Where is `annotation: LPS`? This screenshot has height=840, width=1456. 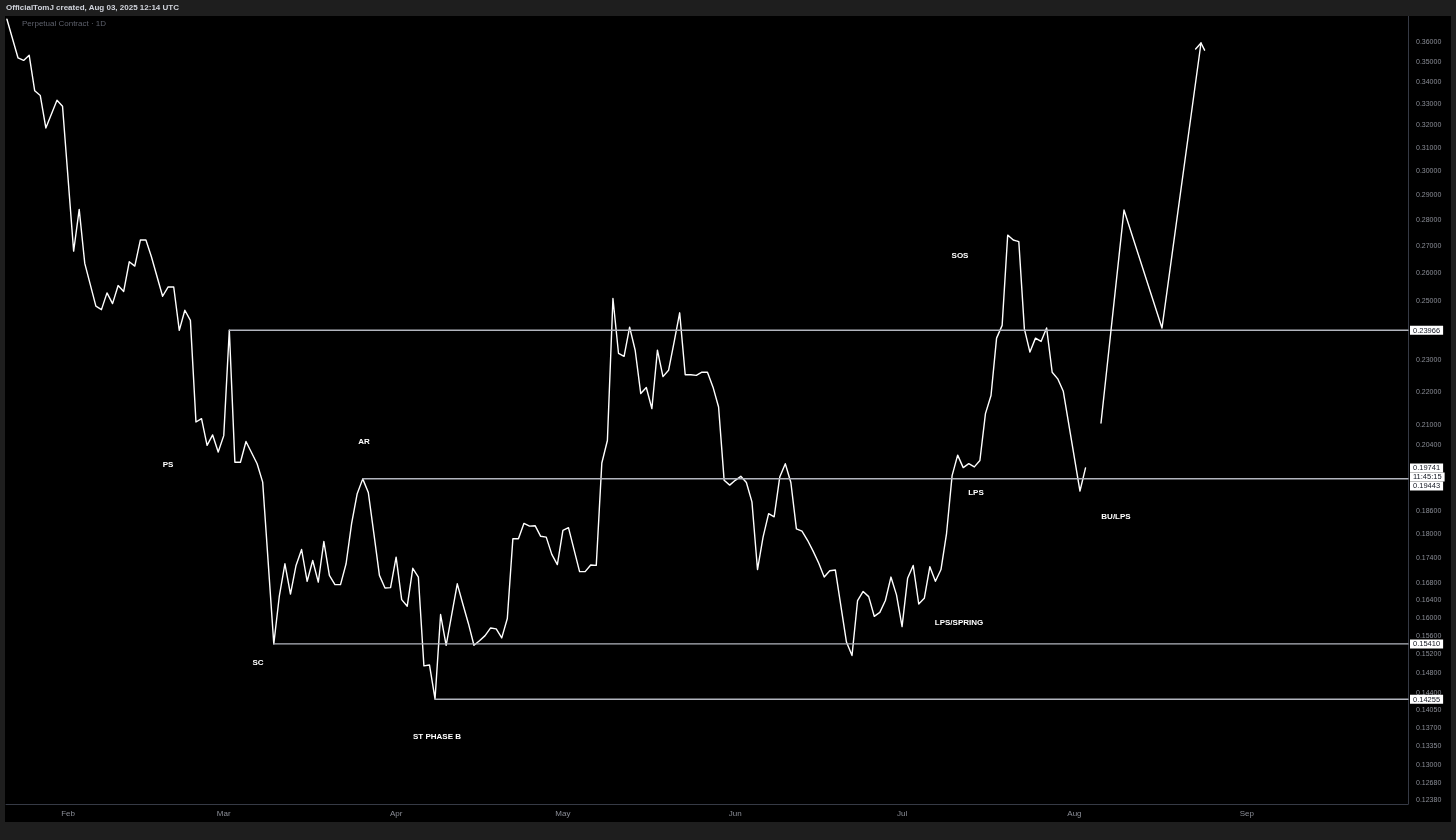 annotation: LPS is located at coordinates (976, 492).